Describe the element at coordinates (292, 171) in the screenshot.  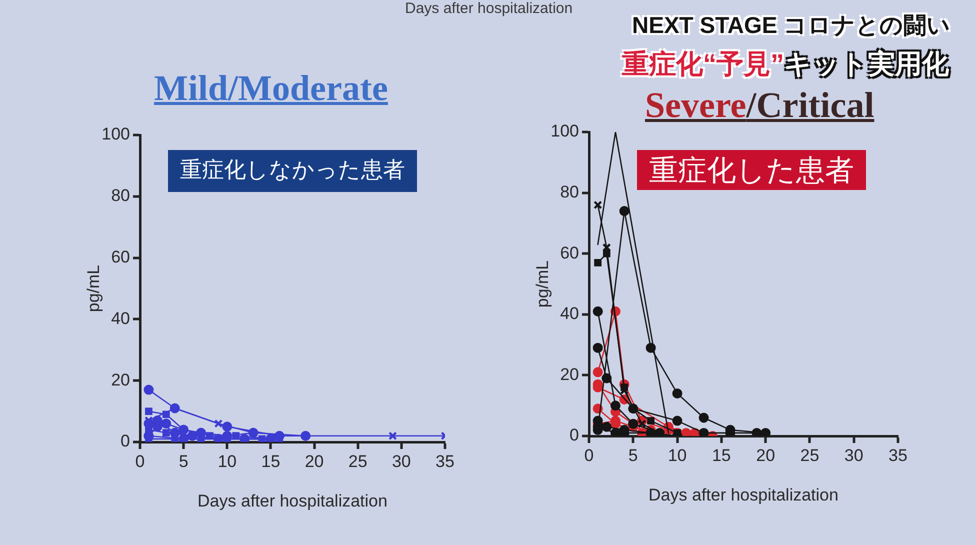
I see `annotation: 重症化しなかった患者` at that location.